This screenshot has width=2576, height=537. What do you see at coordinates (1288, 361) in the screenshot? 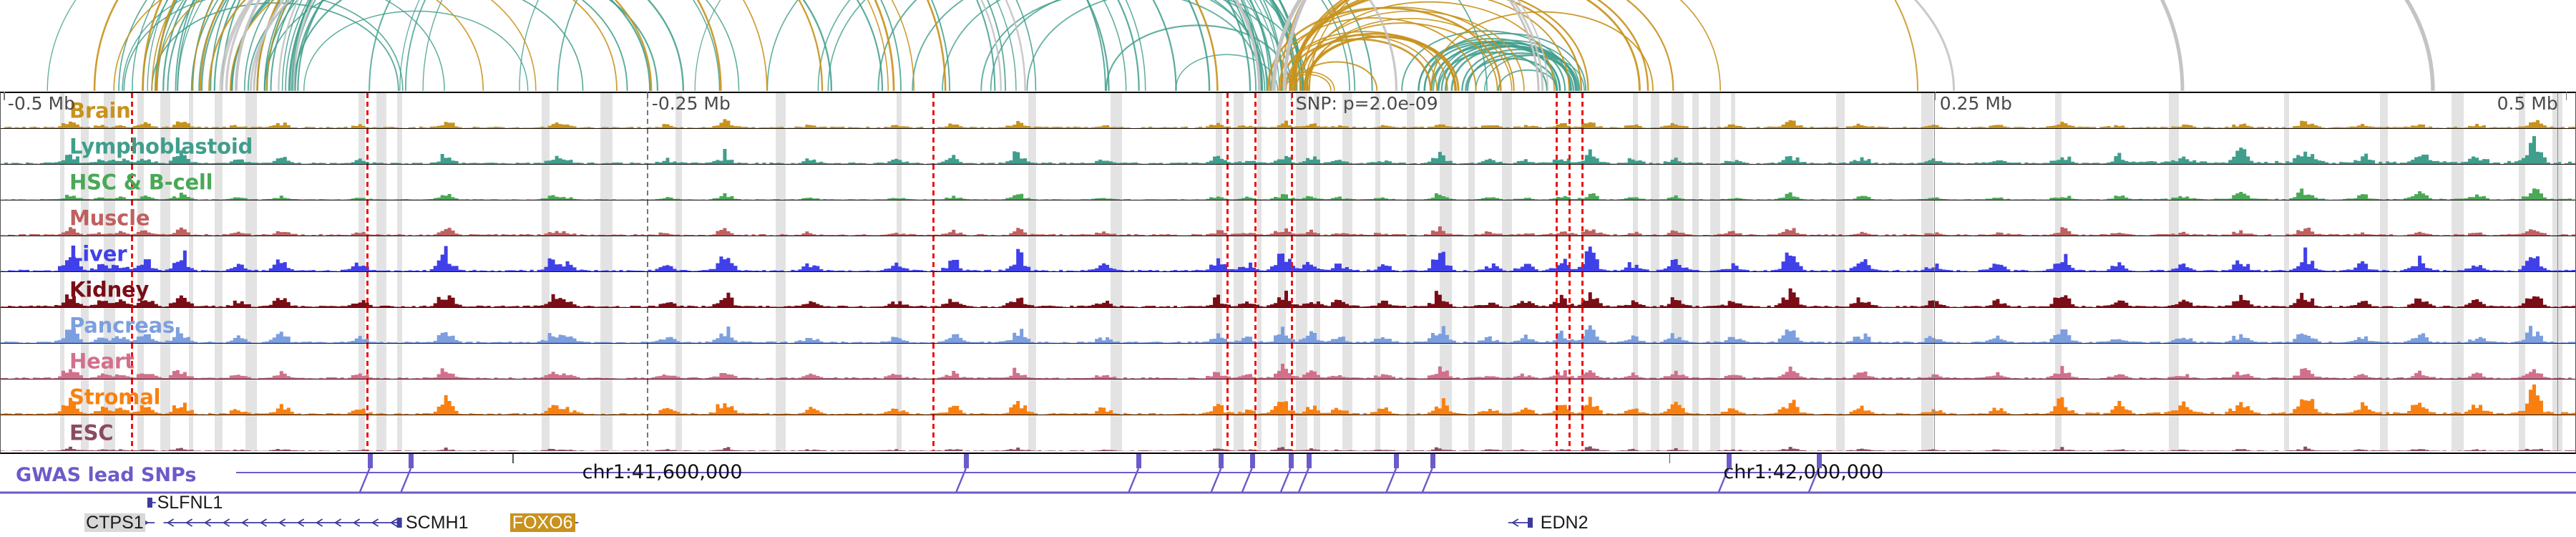
I see `signal-track-heart: Heart` at bounding box center [1288, 361].